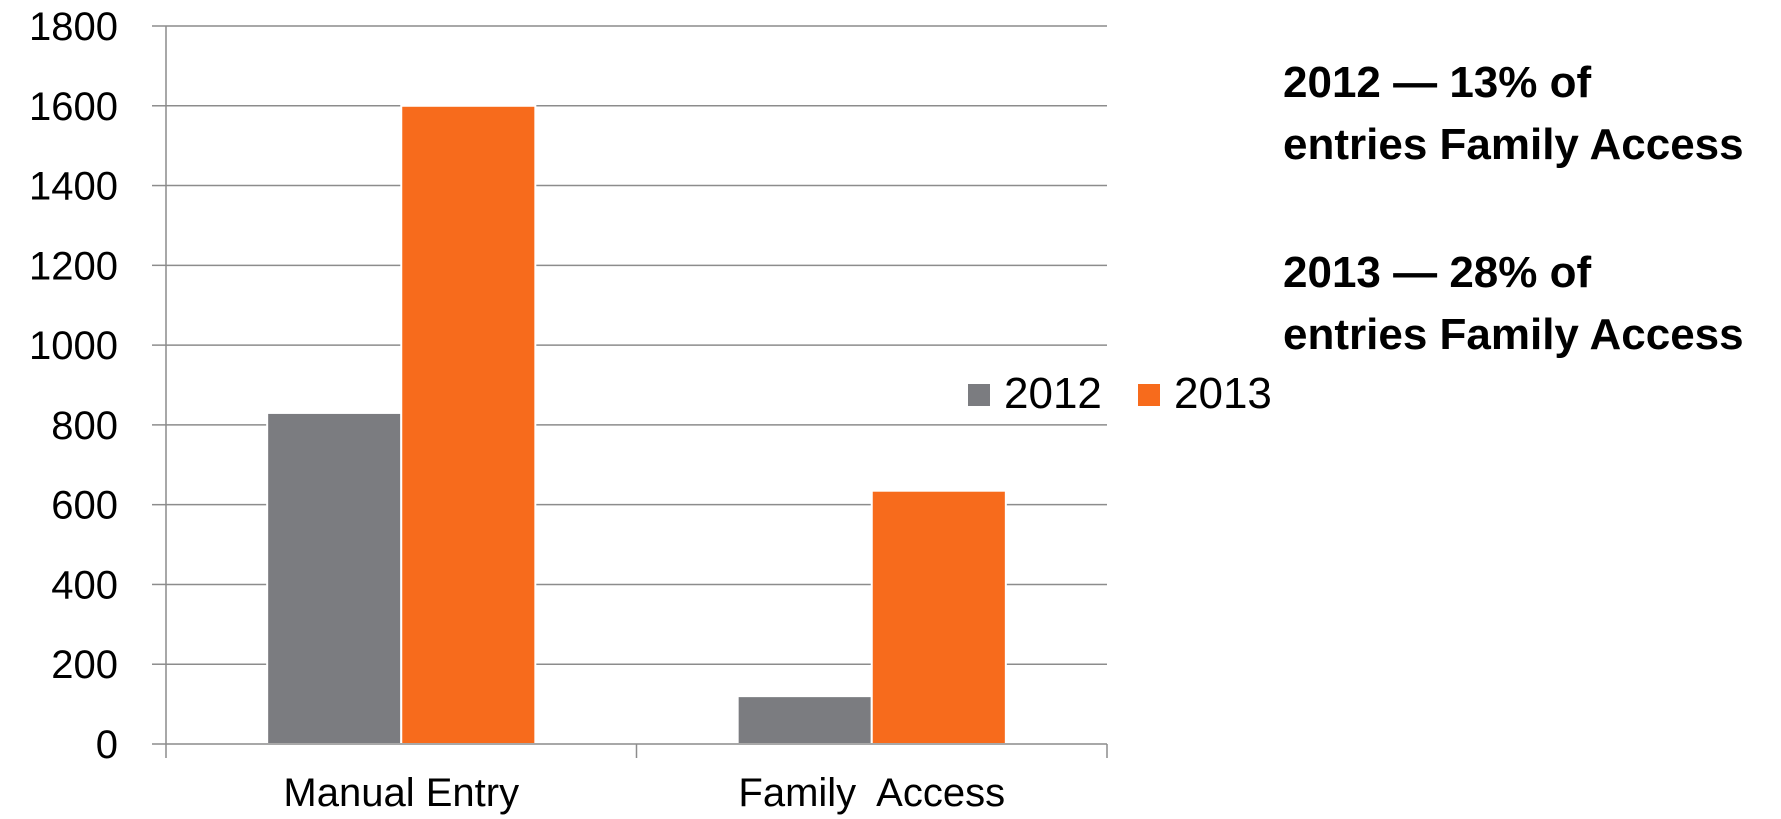 The width and height of the screenshot is (1781, 819). I want to click on y-tick-label: 600, so click(84, 506).